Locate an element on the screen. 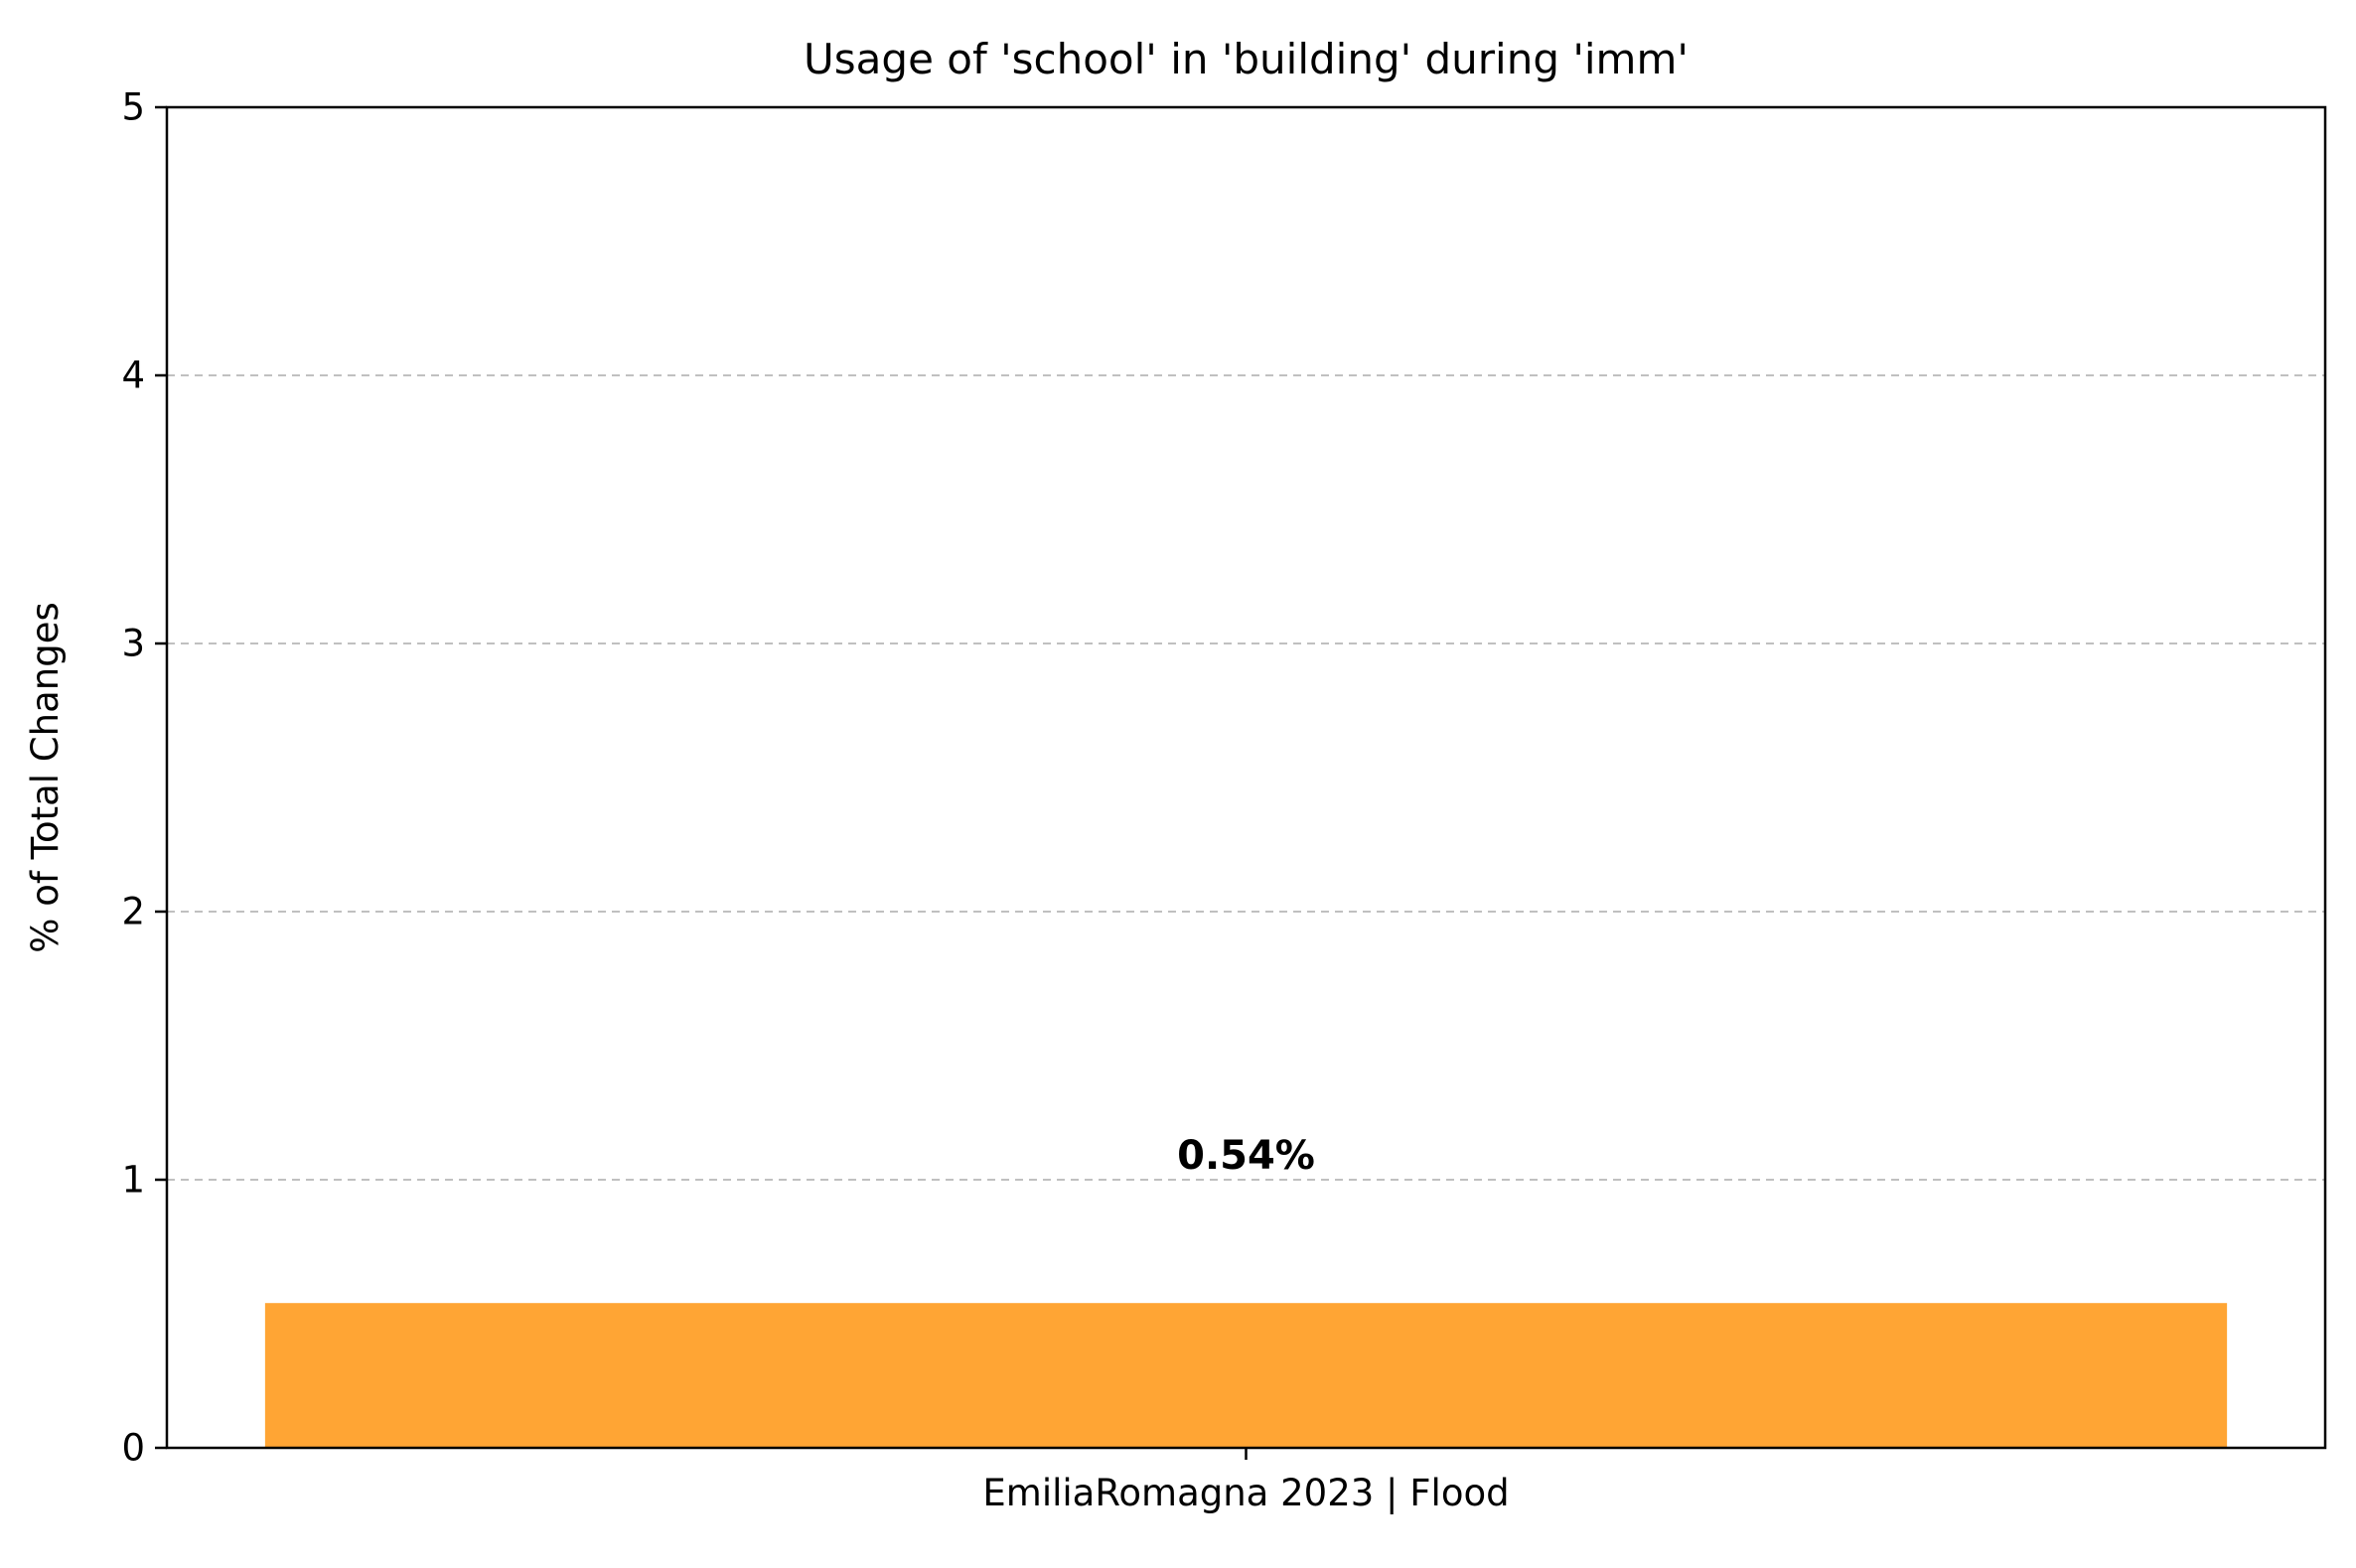 The height and width of the screenshot is (1568, 2356). y-axis-label: % of Total Changes is located at coordinates (46, 777).